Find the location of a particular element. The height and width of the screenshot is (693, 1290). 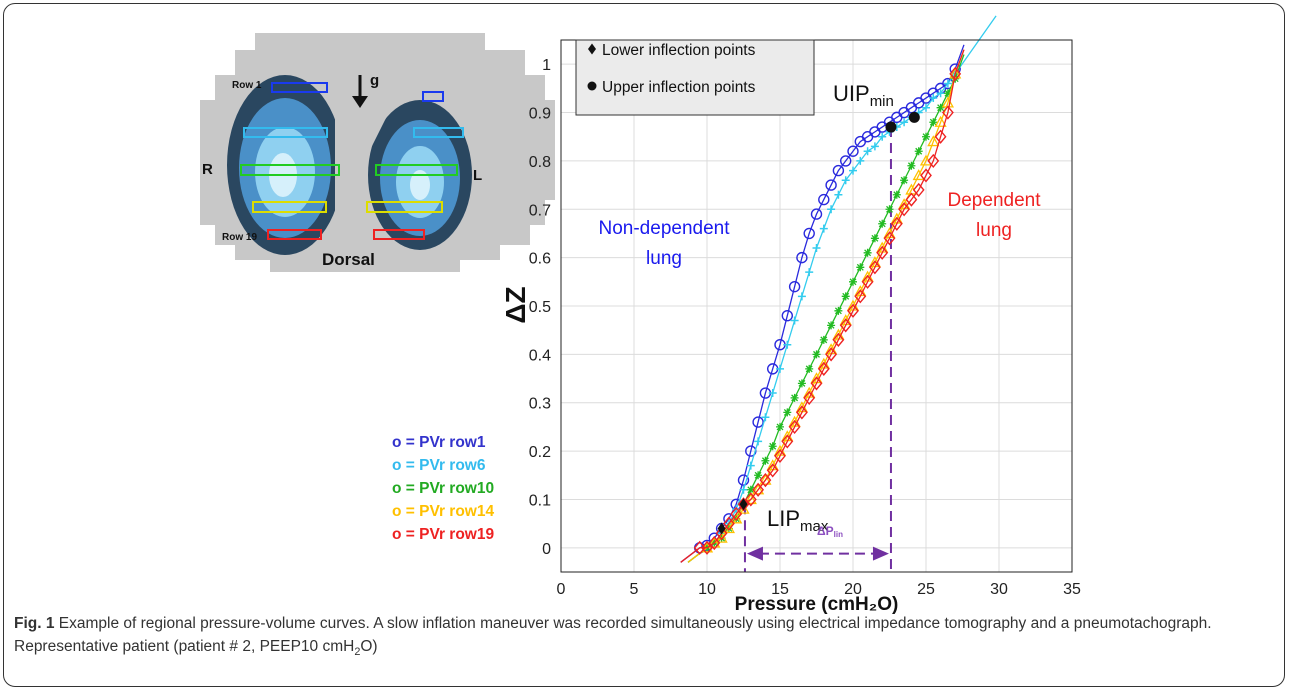

legend-diamond-icon is located at coordinates (592, 49).